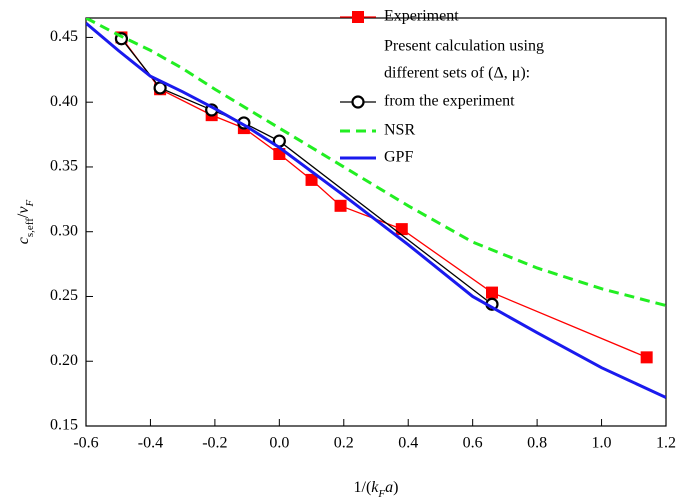 The height and width of the screenshot is (504, 678). Describe the element at coordinates (30, 227) in the screenshot. I see `y-label-part: s,eff` at that location.